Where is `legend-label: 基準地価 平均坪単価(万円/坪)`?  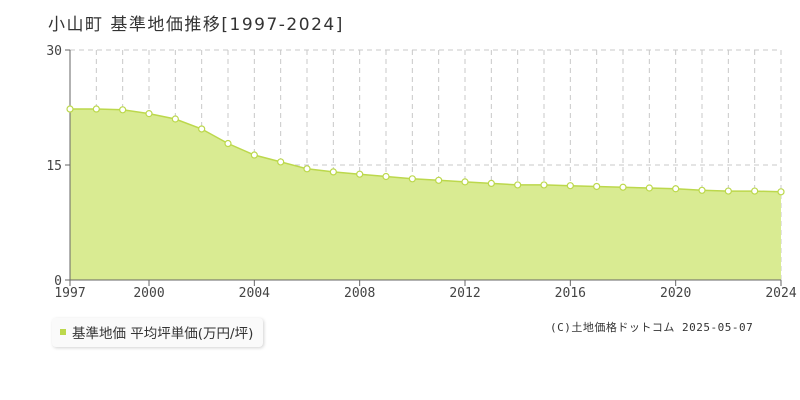
legend-label: 基準地価 平均坪単価(万円/坪) is located at coordinates (163, 334).